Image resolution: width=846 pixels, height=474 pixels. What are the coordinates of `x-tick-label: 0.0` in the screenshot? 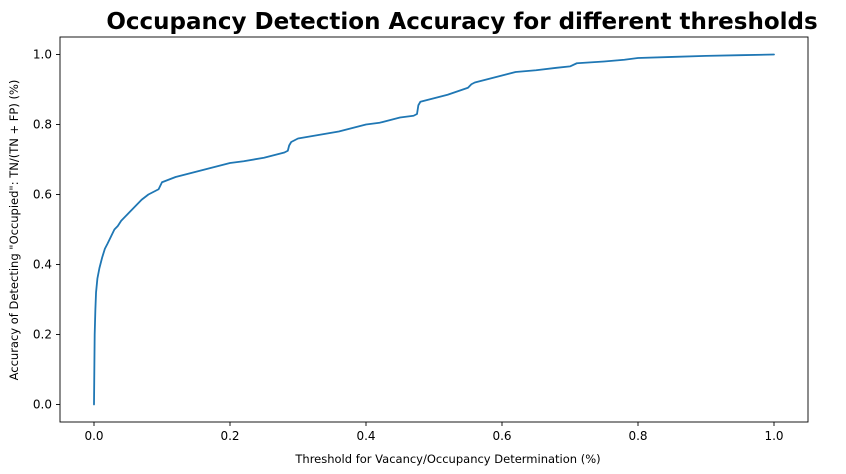 It's located at (93, 436).